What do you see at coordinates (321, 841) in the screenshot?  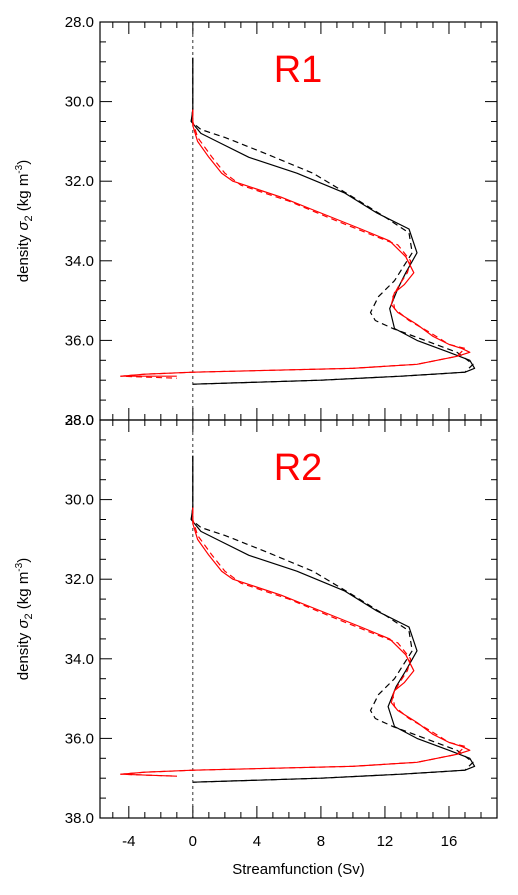 I see `x-tick-label: 8` at bounding box center [321, 841].